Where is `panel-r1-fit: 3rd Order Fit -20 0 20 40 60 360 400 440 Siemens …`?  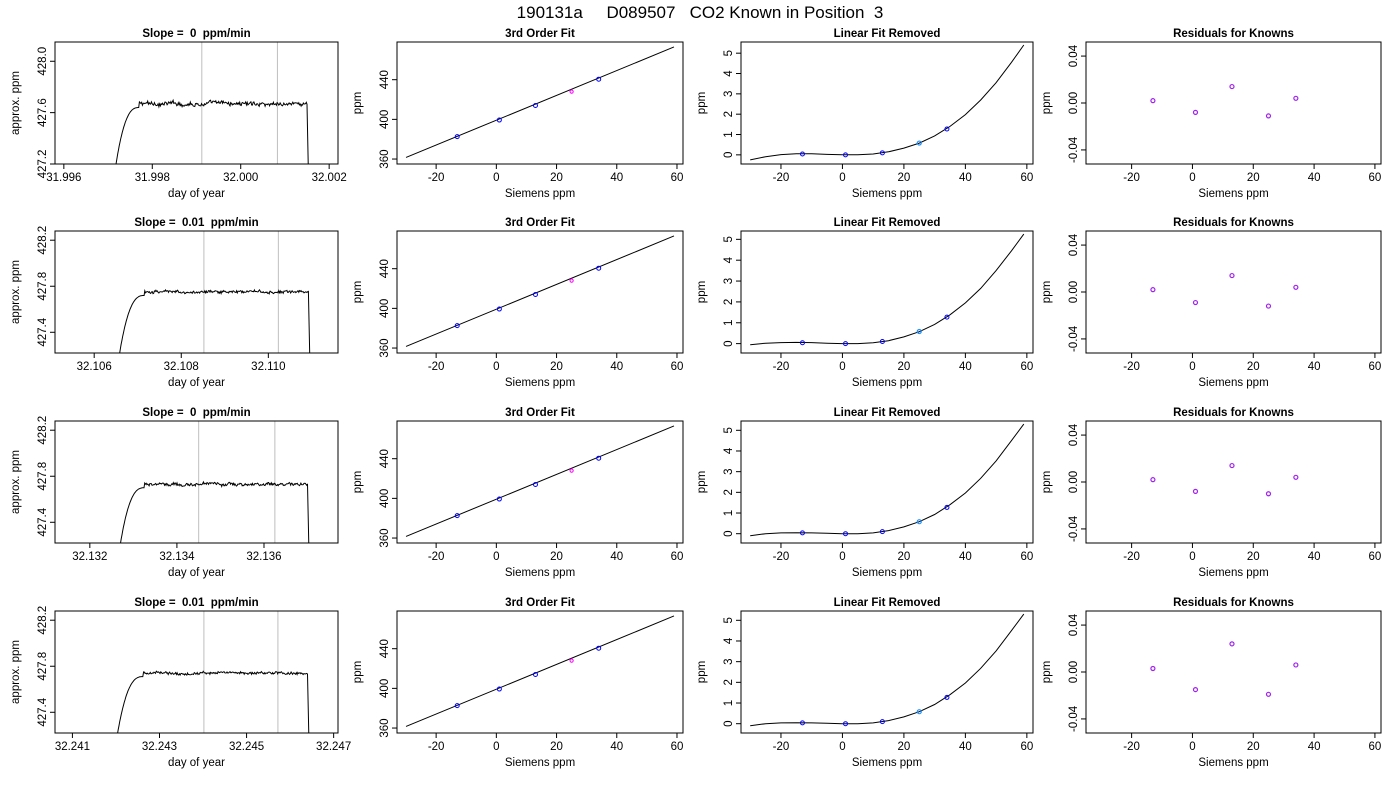 panel-r1-fit: 3rd Order Fit -20 0 20 40 60 360 400 440 Siemens … is located at coordinates (518, 114).